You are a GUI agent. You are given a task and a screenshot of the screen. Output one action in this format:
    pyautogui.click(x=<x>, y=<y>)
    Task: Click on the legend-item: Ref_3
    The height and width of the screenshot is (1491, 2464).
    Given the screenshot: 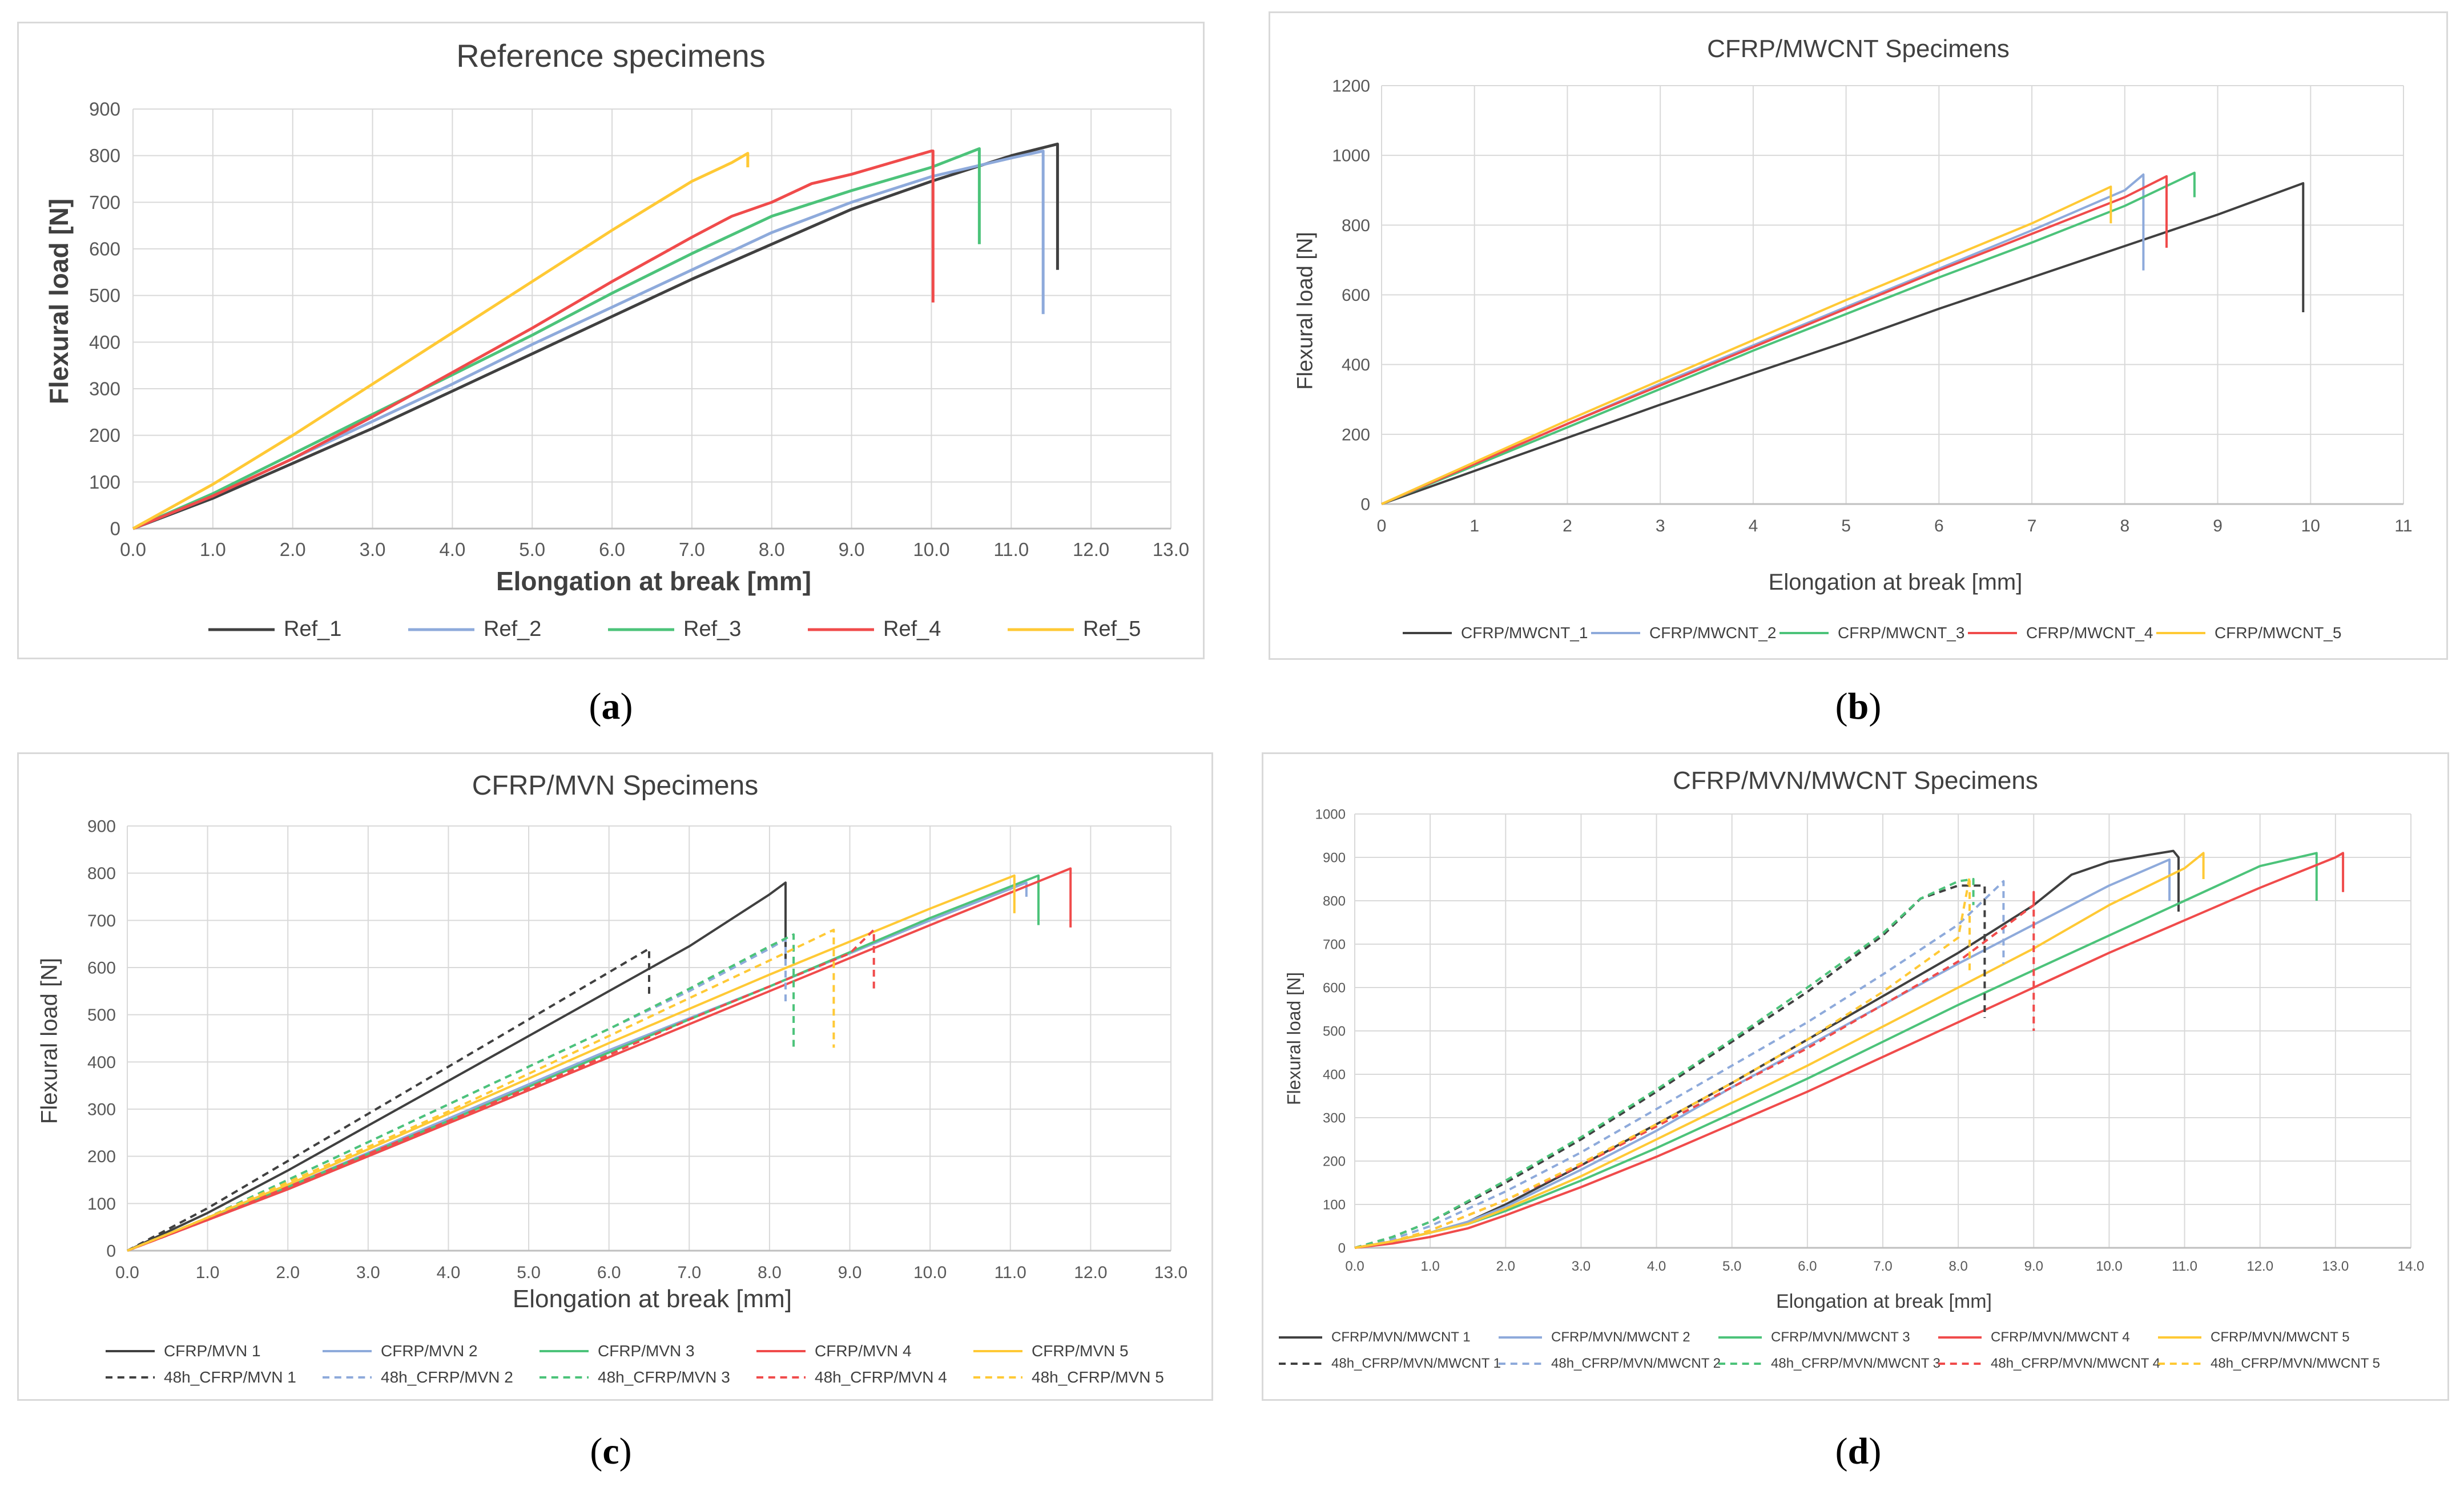 What is the action you would take?
    pyautogui.click(x=674, y=629)
    